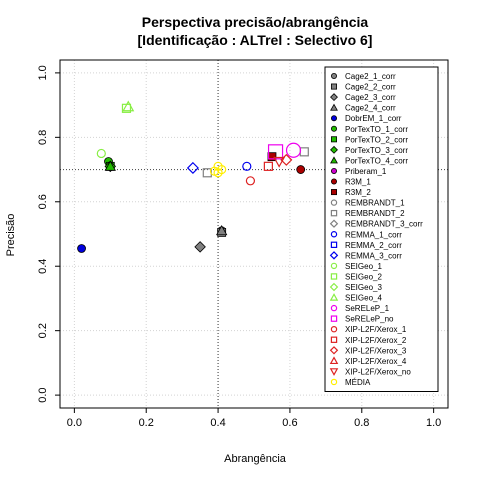 Image resolution: width=480 pixels, height=480 pixels. I want to click on legend-label: REMBRANDT_1, so click(375, 203).